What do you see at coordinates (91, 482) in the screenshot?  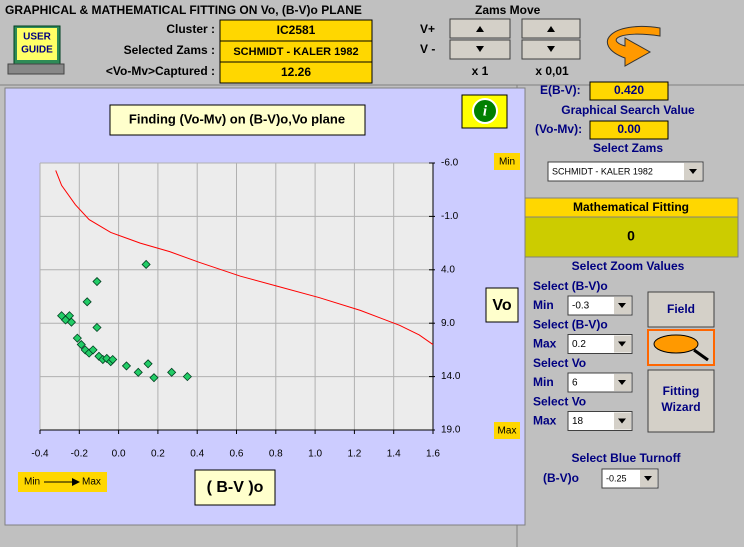 I see `x-max-annotation: Max` at bounding box center [91, 482].